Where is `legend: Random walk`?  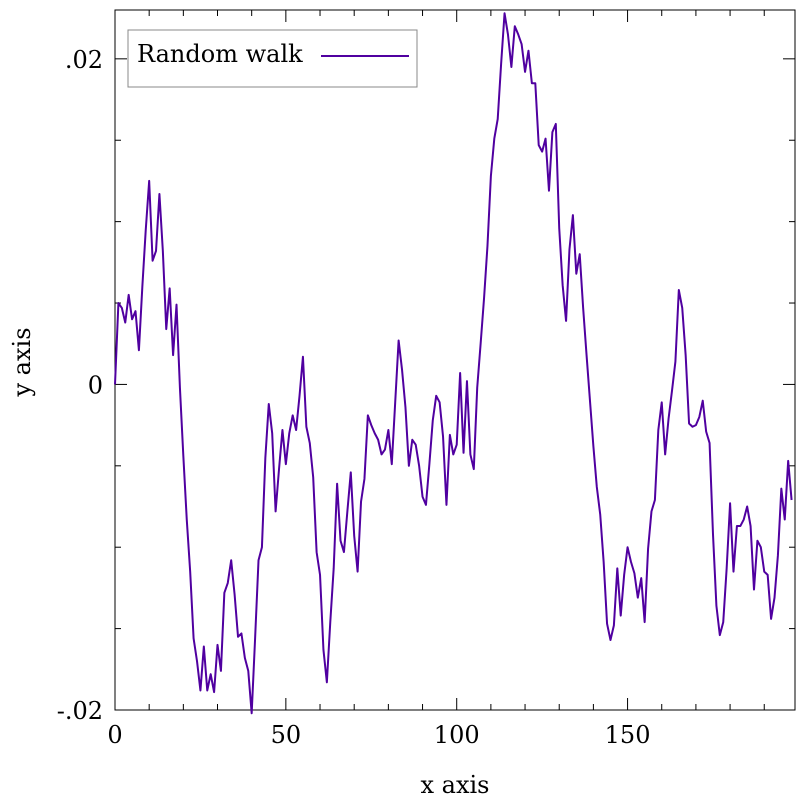
legend: Random walk is located at coordinates (272, 58).